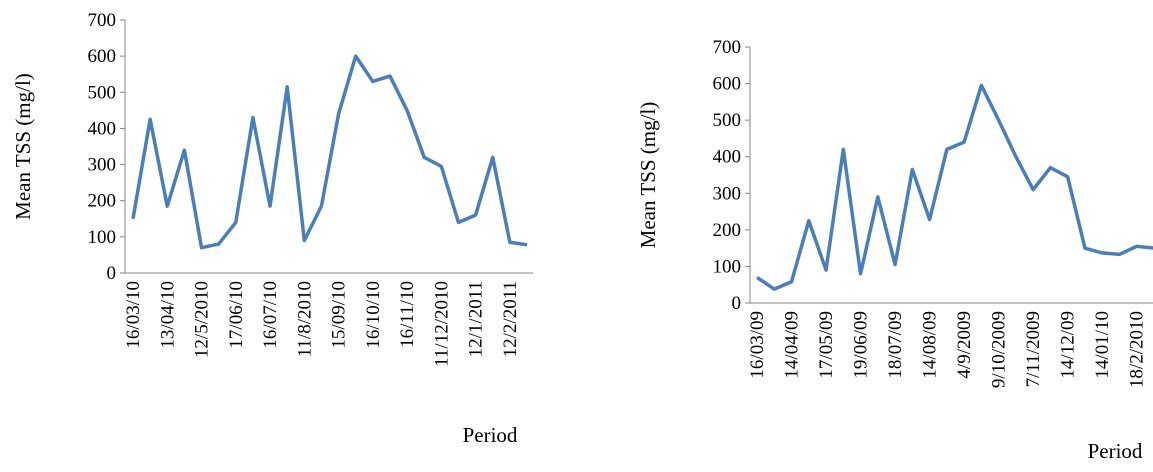 This screenshot has width=1153, height=472. What do you see at coordinates (476, 319) in the screenshot?
I see `x-tick-label: 12/1/2011` at bounding box center [476, 319].